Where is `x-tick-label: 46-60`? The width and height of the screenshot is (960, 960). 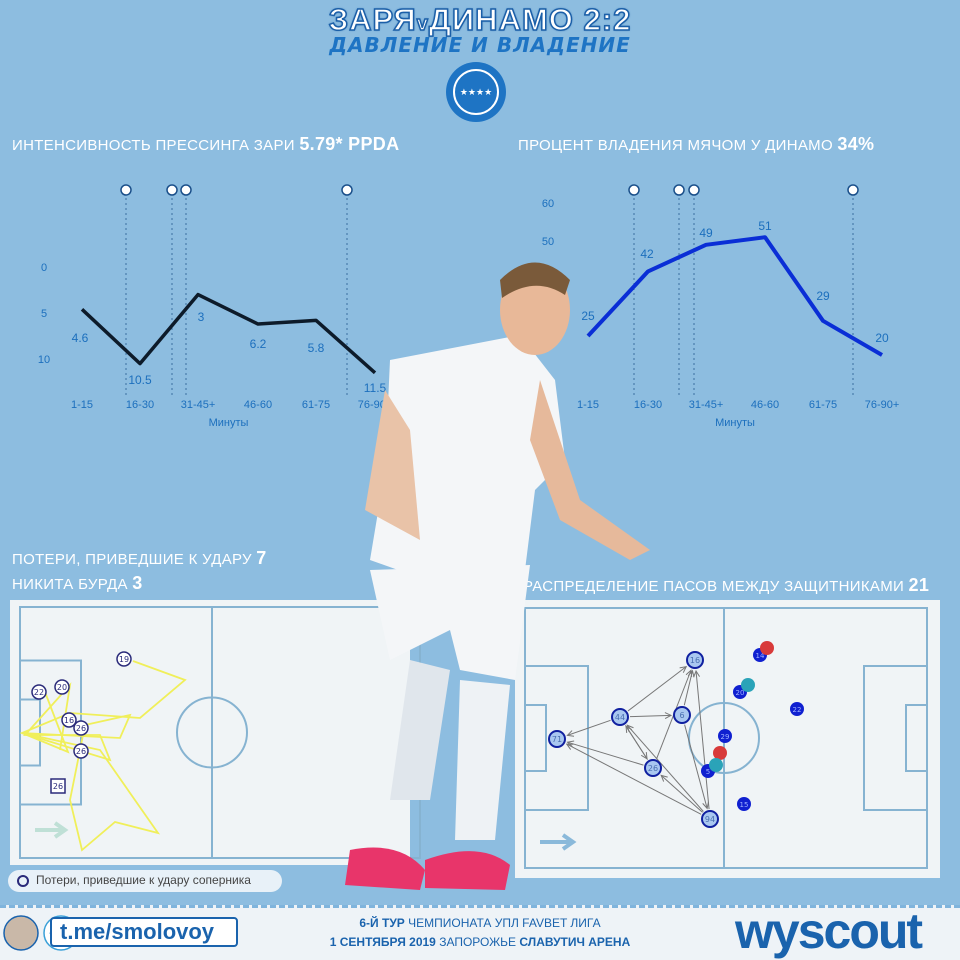
x-tick-label: 46-60 is located at coordinates (258, 405).